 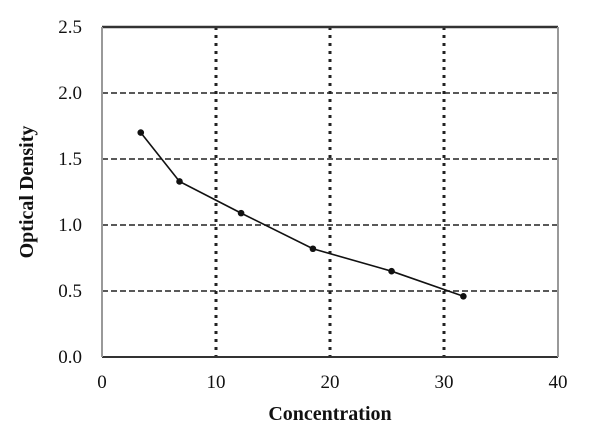 I want to click on y-axis-ticks: 0.0 0.5 1.0 1.5 2.0 2.5, so click(x=70, y=192).